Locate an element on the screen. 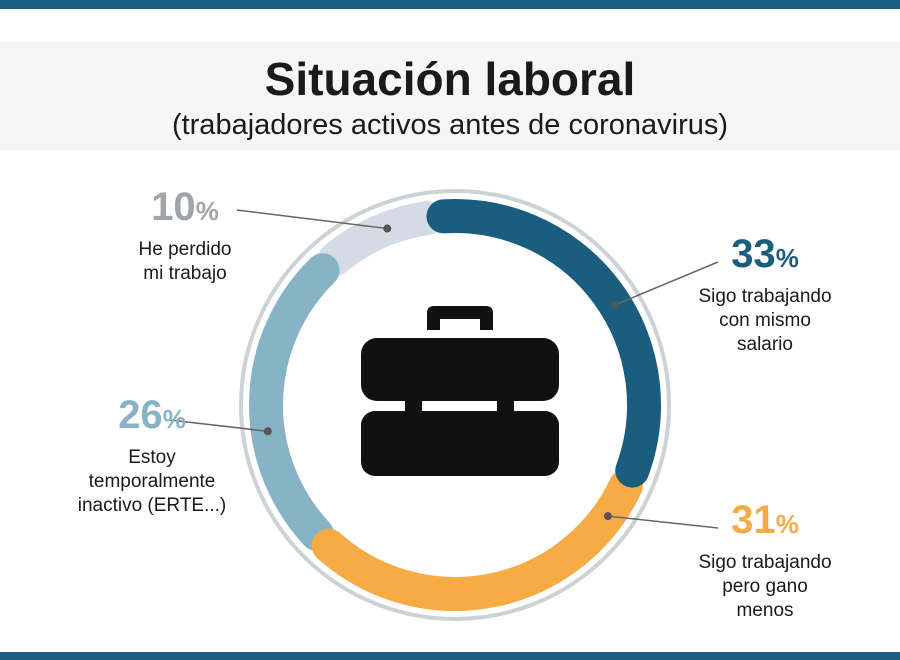 The width and height of the screenshot is (900, 660). percent-value: 31 is located at coordinates (753, 520).